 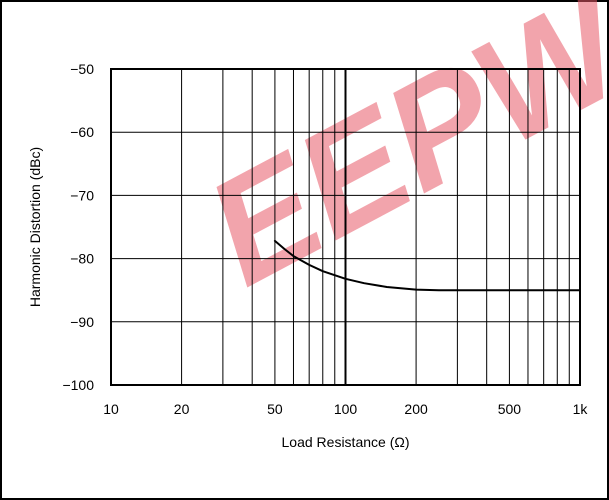 I want to click on x-tick-label: 10, so click(x=111, y=409).